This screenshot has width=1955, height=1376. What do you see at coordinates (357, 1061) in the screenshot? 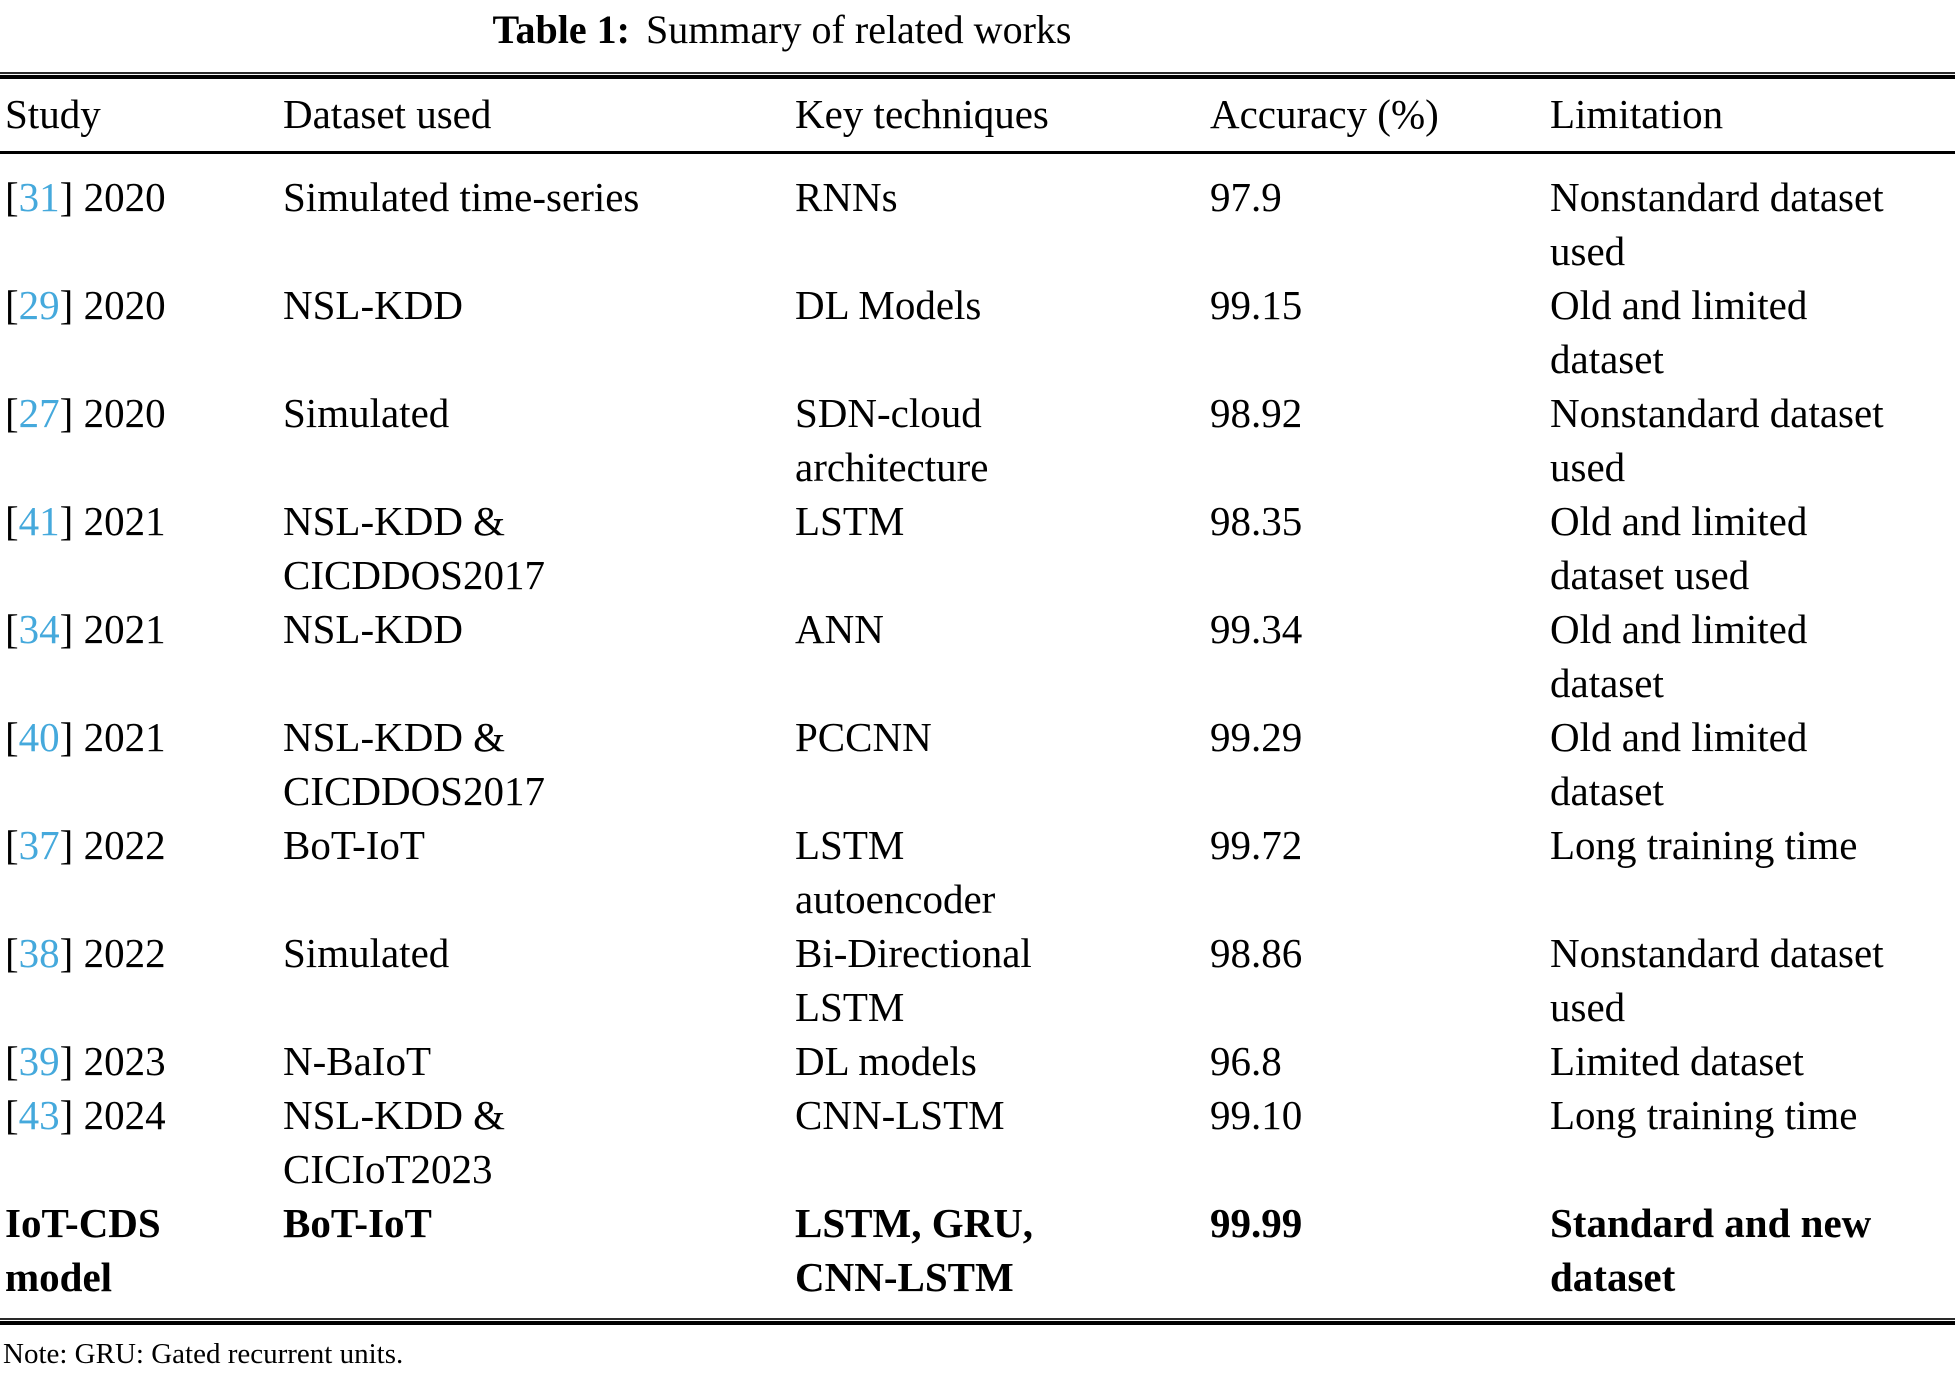
I see `cell-dataset: N-BaIoT` at bounding box center [357, 1061].